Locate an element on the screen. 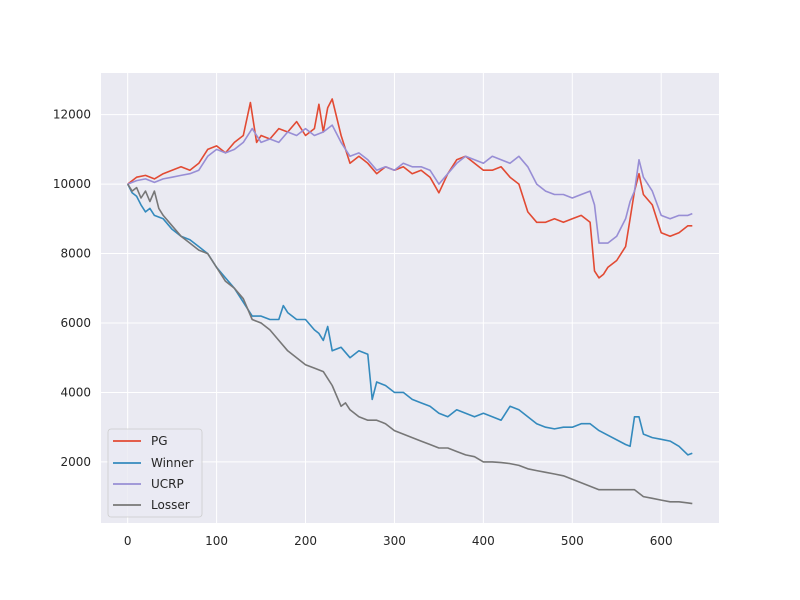 The height and width of the screenshot is (600, 800). legend-entry-ucrp: UCRP is located at coordinates (148, 484).